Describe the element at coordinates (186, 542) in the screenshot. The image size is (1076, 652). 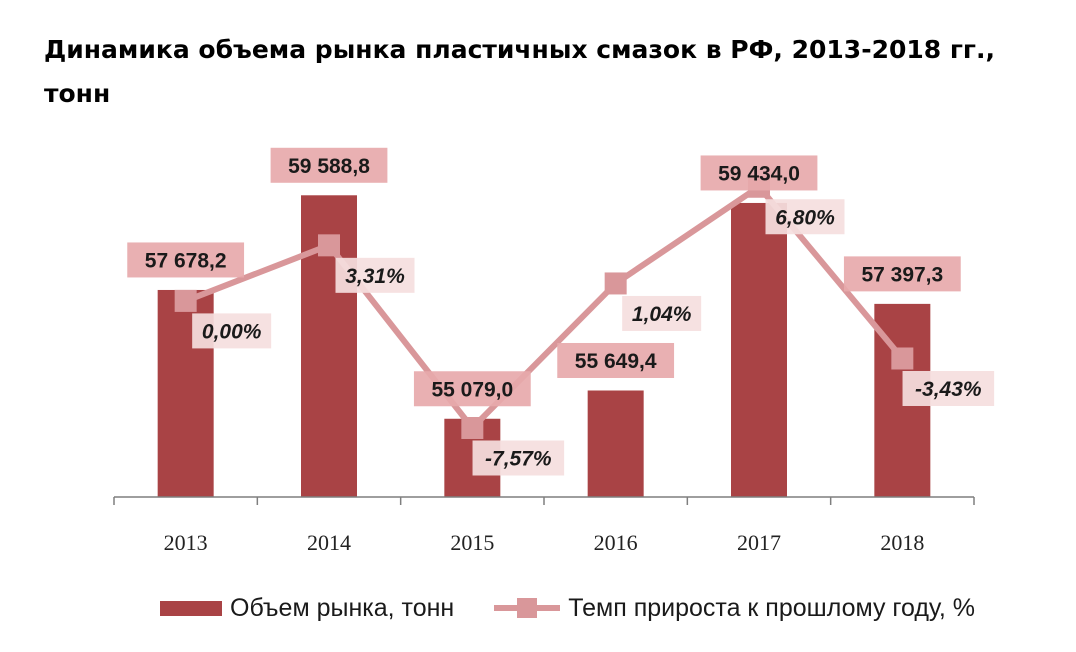
I see `x-tick-label: 2013` at that location.